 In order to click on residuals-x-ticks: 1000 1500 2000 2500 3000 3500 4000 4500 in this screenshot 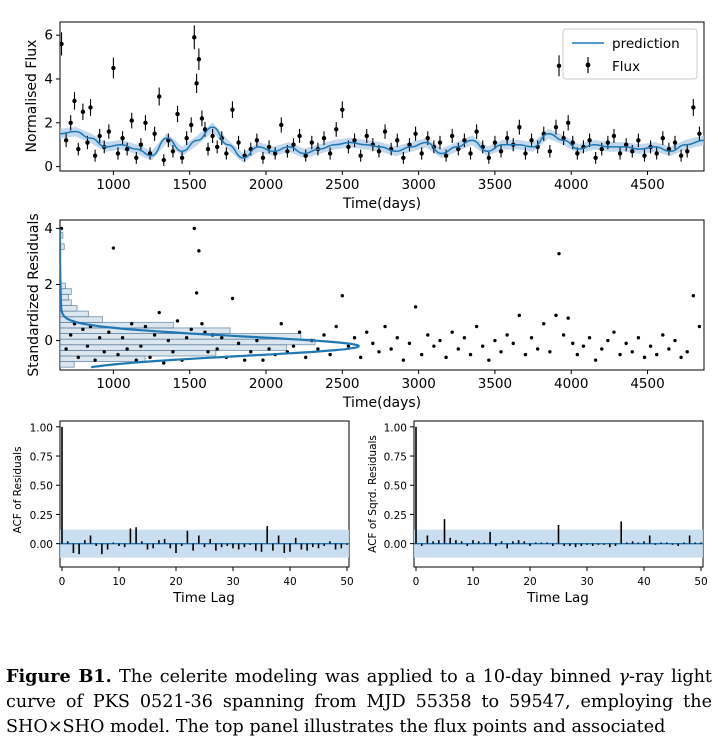, I will do `click(380, 381)`.